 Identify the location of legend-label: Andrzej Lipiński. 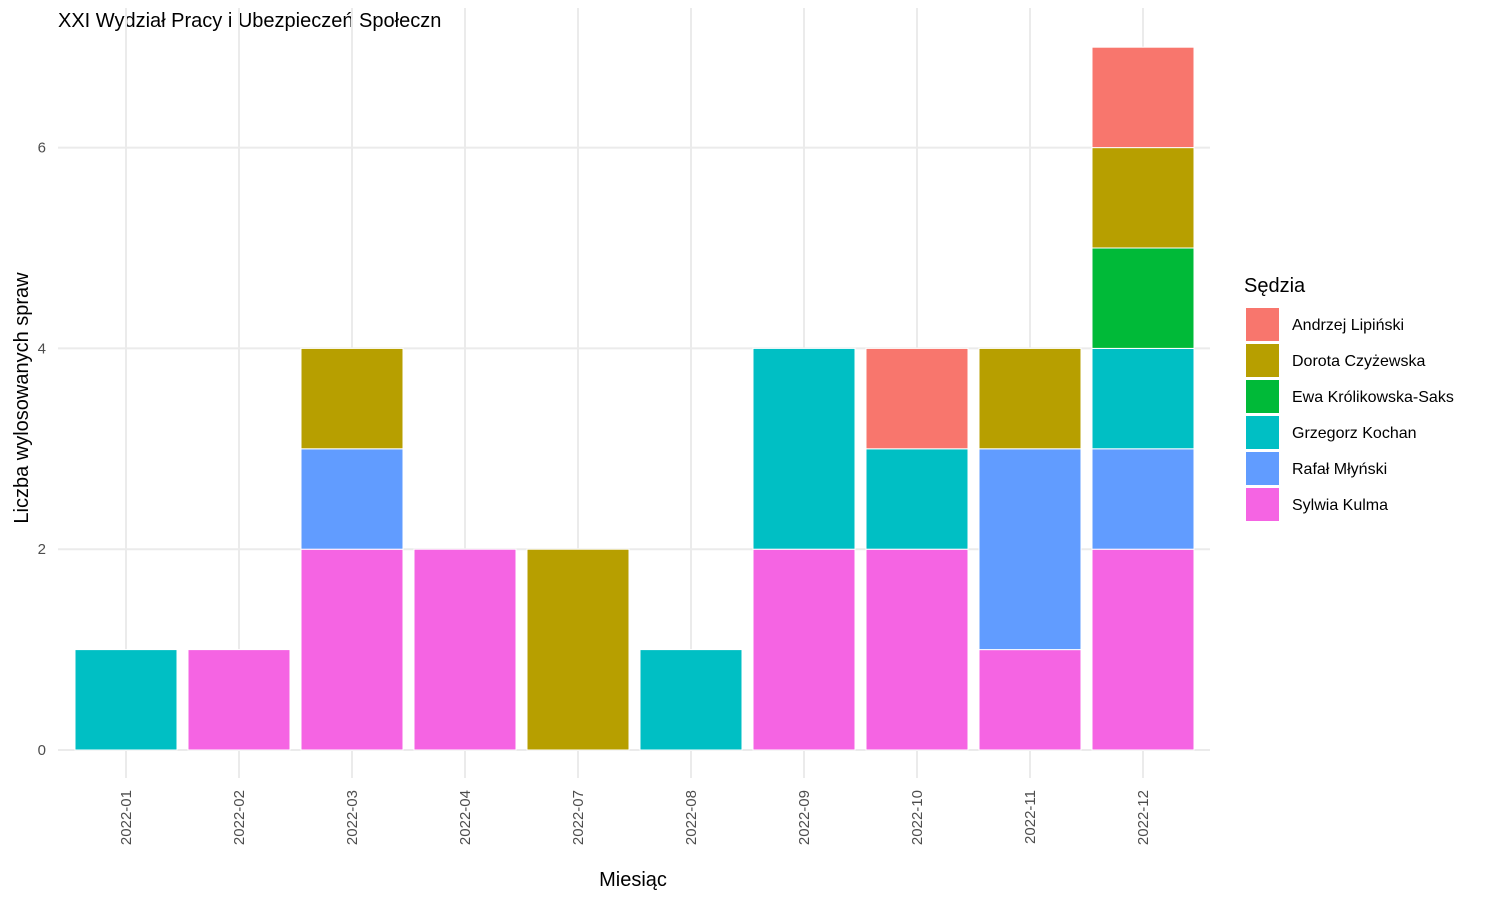
(1348, 325).